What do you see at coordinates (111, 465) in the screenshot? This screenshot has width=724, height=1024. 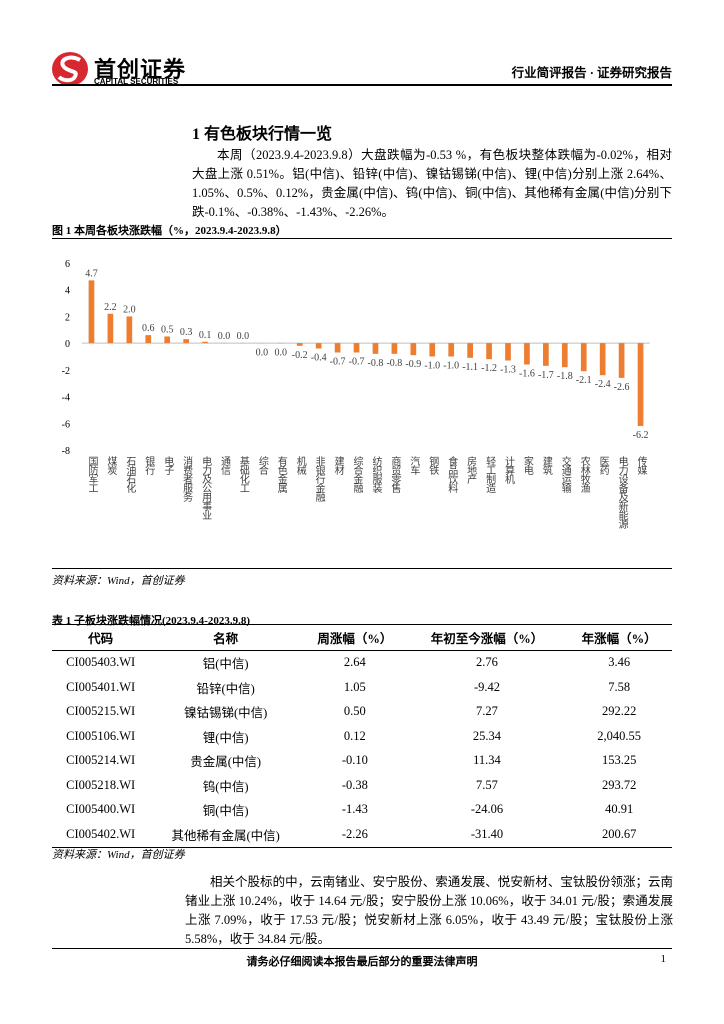 I see `x-tick-label: 煤炭` at bounding box center [111, 465].